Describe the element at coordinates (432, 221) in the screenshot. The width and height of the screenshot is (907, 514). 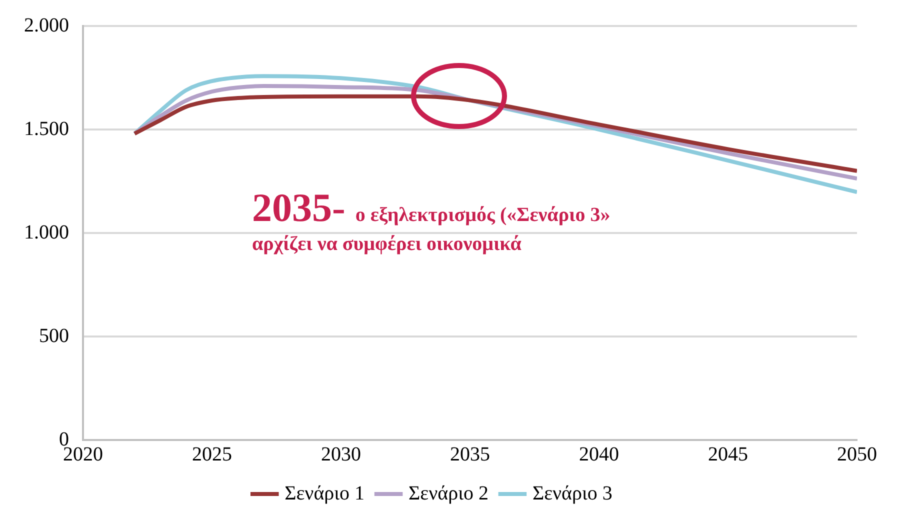
I see `annotation: 2035- ο εξηλεκτρισμός («Σενάριο 3» αρχίζει να συμφέρει οικονομικά` at that location.